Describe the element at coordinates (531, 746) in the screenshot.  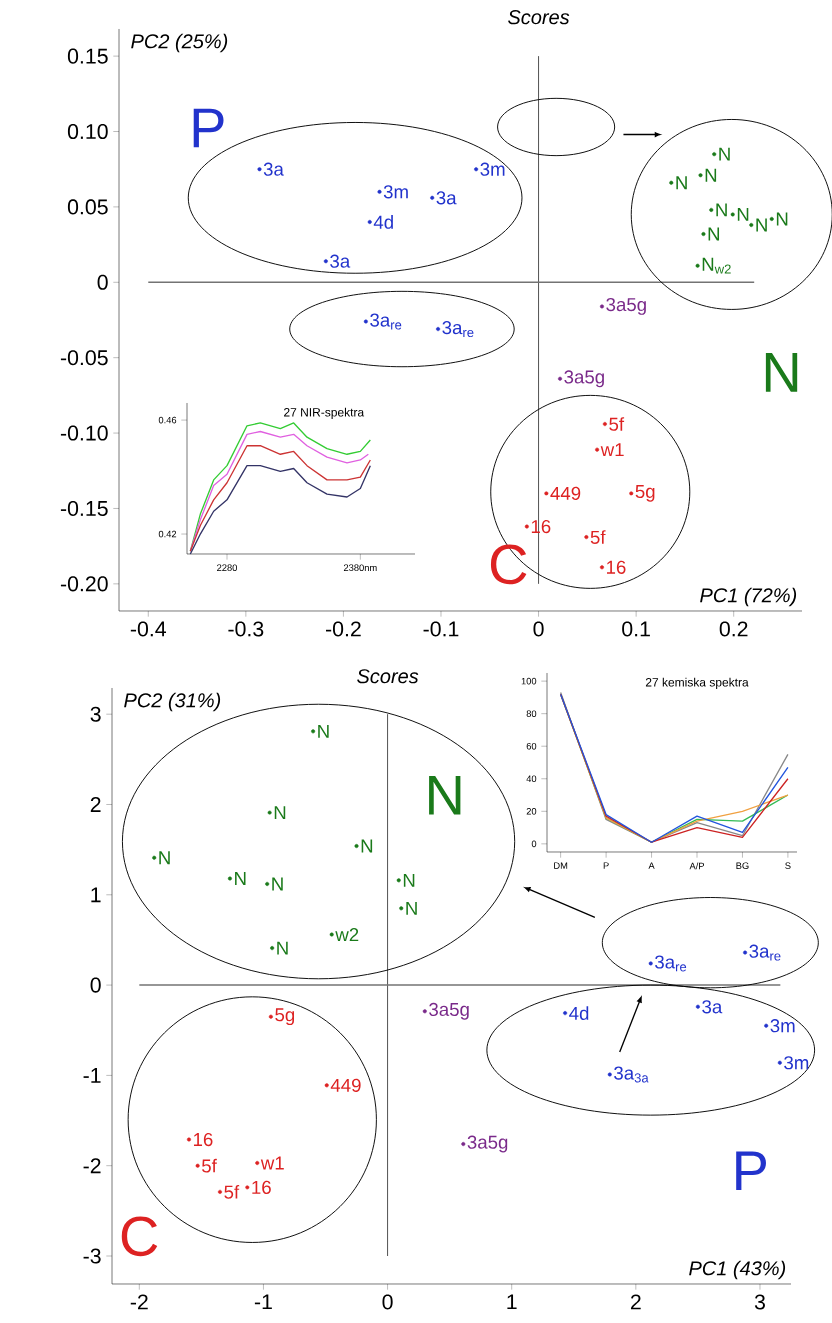
I see `y-tick-label: 60` at that location.